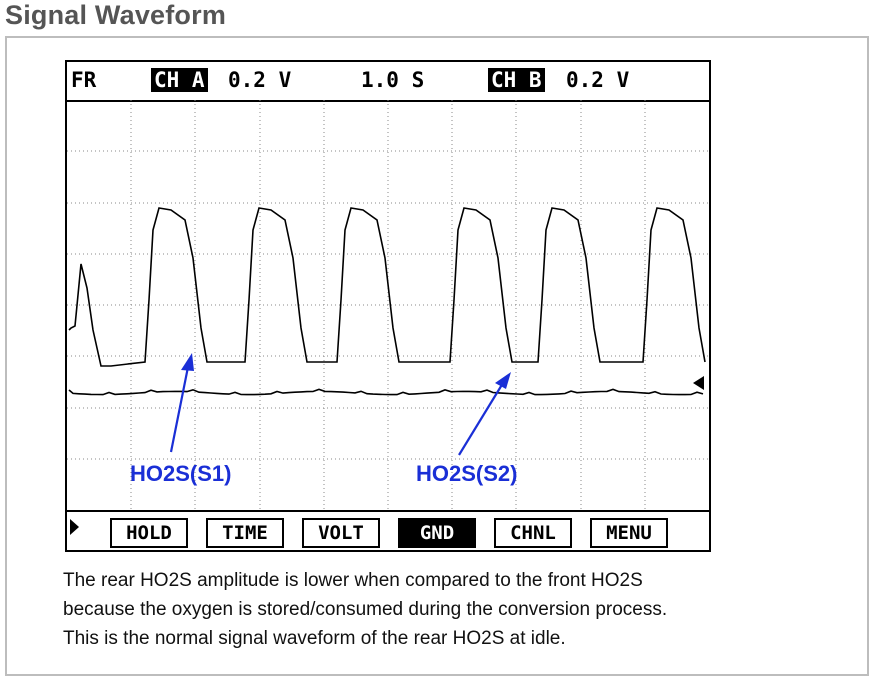 Image resolution: width=874 pixels, height=680 pixels. What do you see at coordinates (181, 473) in the screenshot?
I see `s1-annotation-label: HO2S(S1)` at bounding box center [181, 473].